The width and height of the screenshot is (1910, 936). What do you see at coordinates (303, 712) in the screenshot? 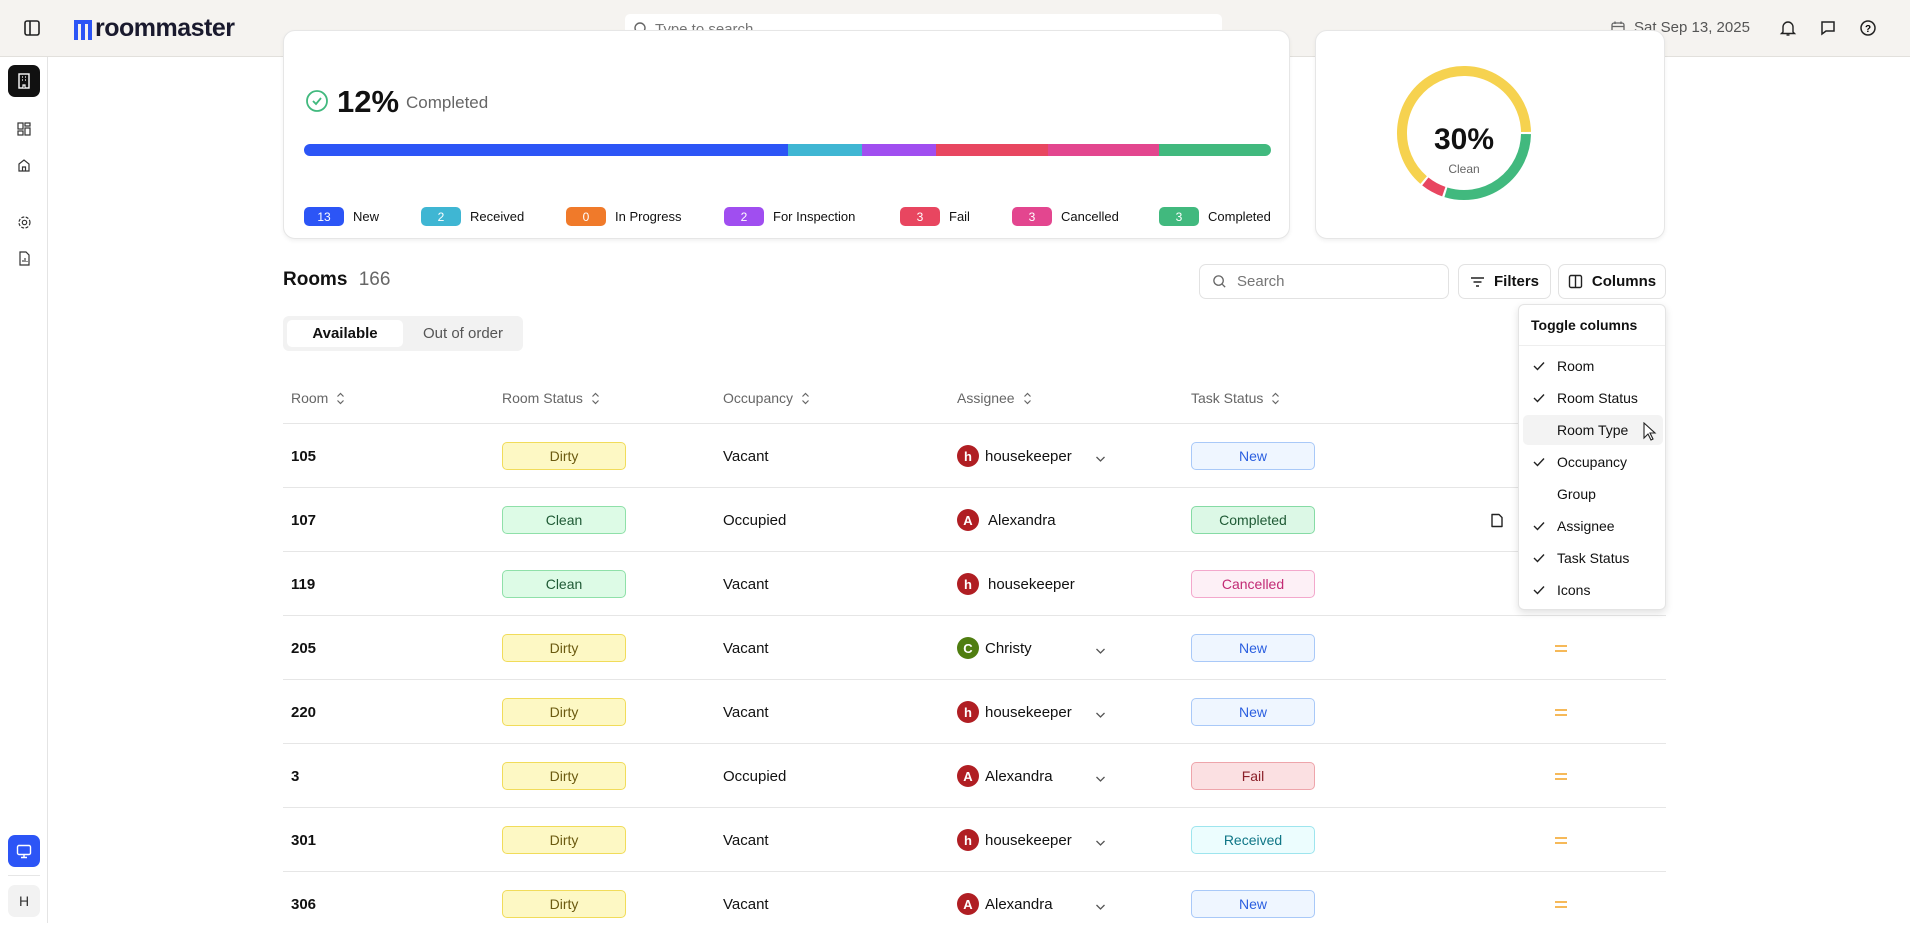
I see `room-number-cell: 220` at bounding box center [303, 712].